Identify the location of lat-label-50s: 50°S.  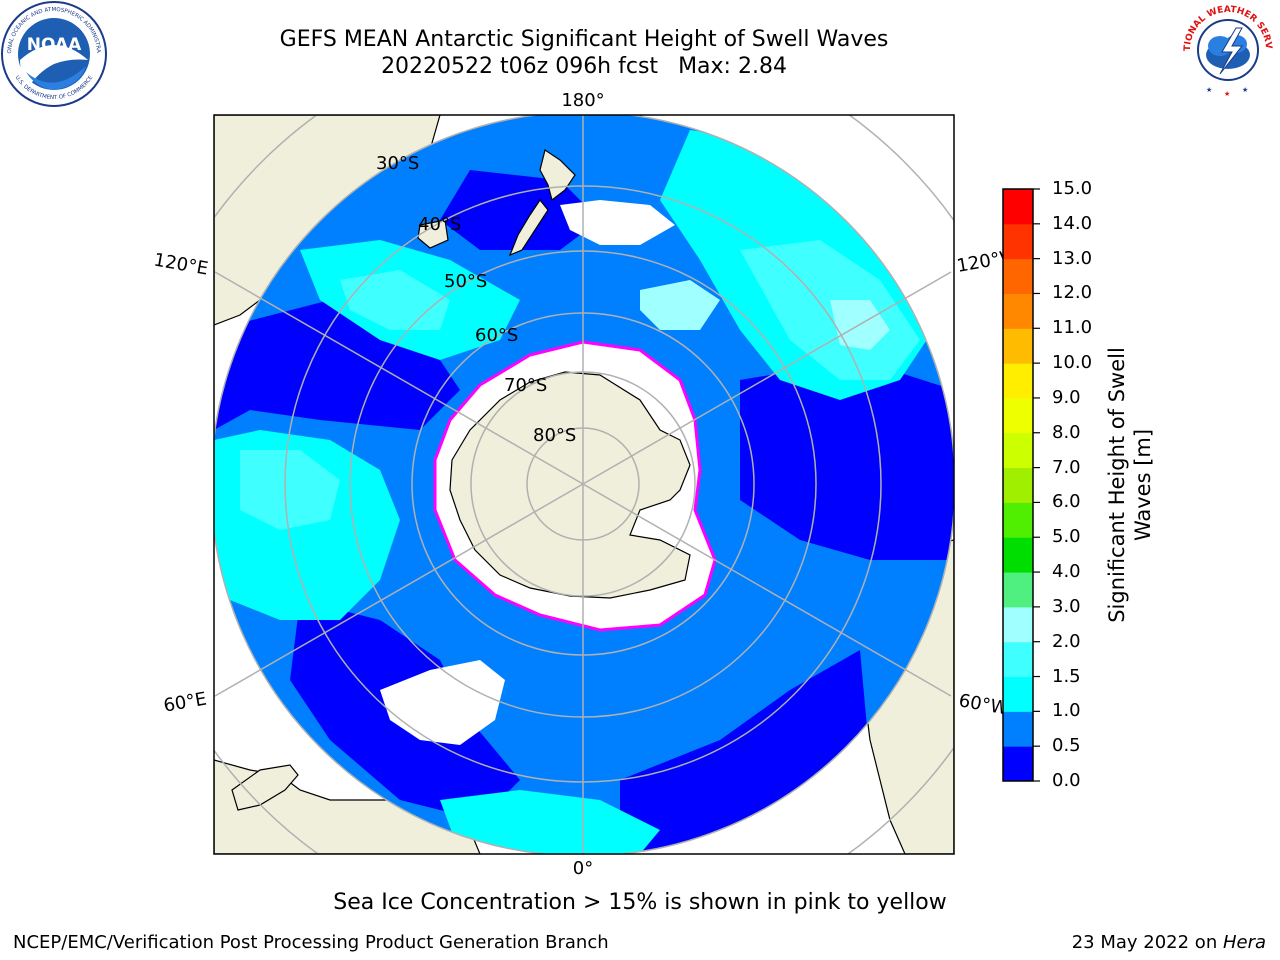
(465, 281).